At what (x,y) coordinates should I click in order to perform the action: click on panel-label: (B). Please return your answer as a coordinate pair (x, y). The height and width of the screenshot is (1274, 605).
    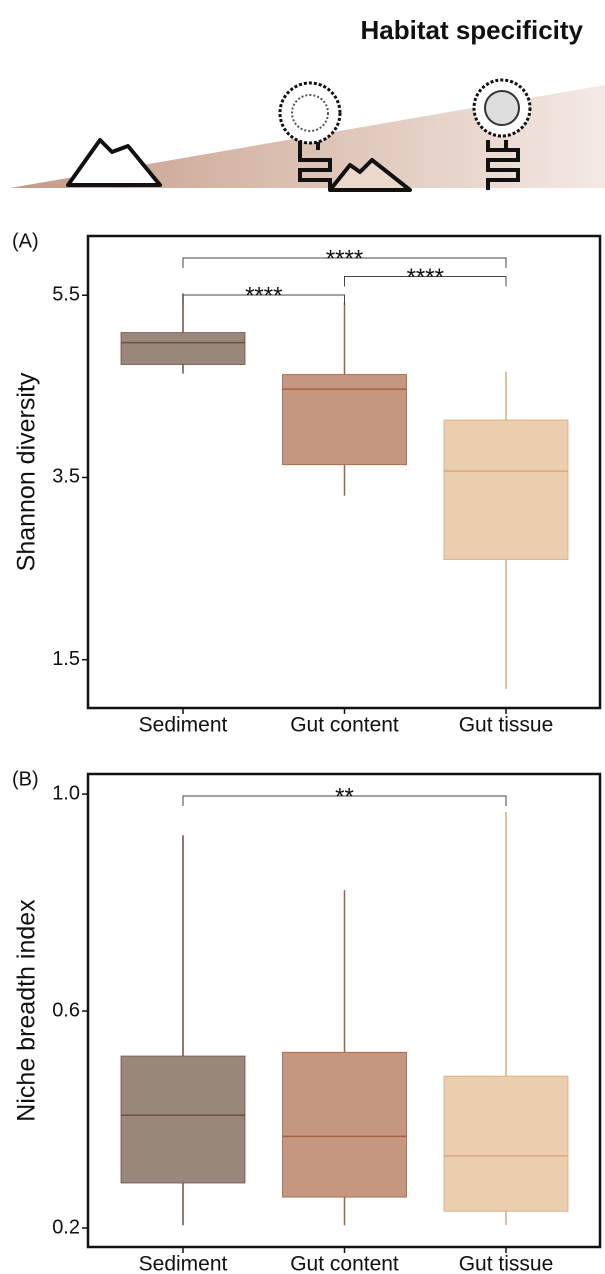
    Looking at the image, I should click on (25, 779).